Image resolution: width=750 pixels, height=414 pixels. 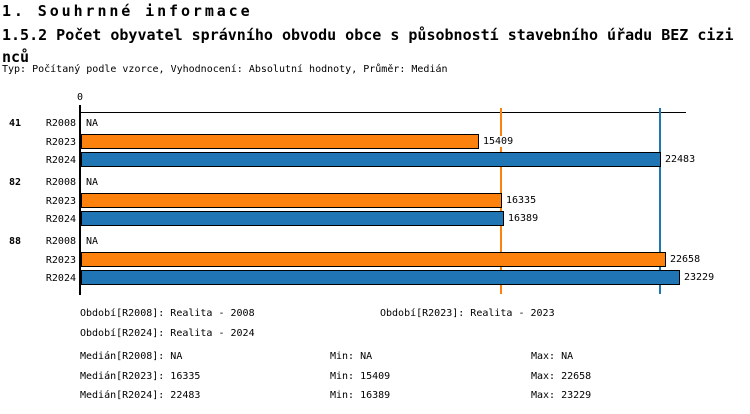 I want to click on bar-value-label: 23229, so click(x=699, y=277).